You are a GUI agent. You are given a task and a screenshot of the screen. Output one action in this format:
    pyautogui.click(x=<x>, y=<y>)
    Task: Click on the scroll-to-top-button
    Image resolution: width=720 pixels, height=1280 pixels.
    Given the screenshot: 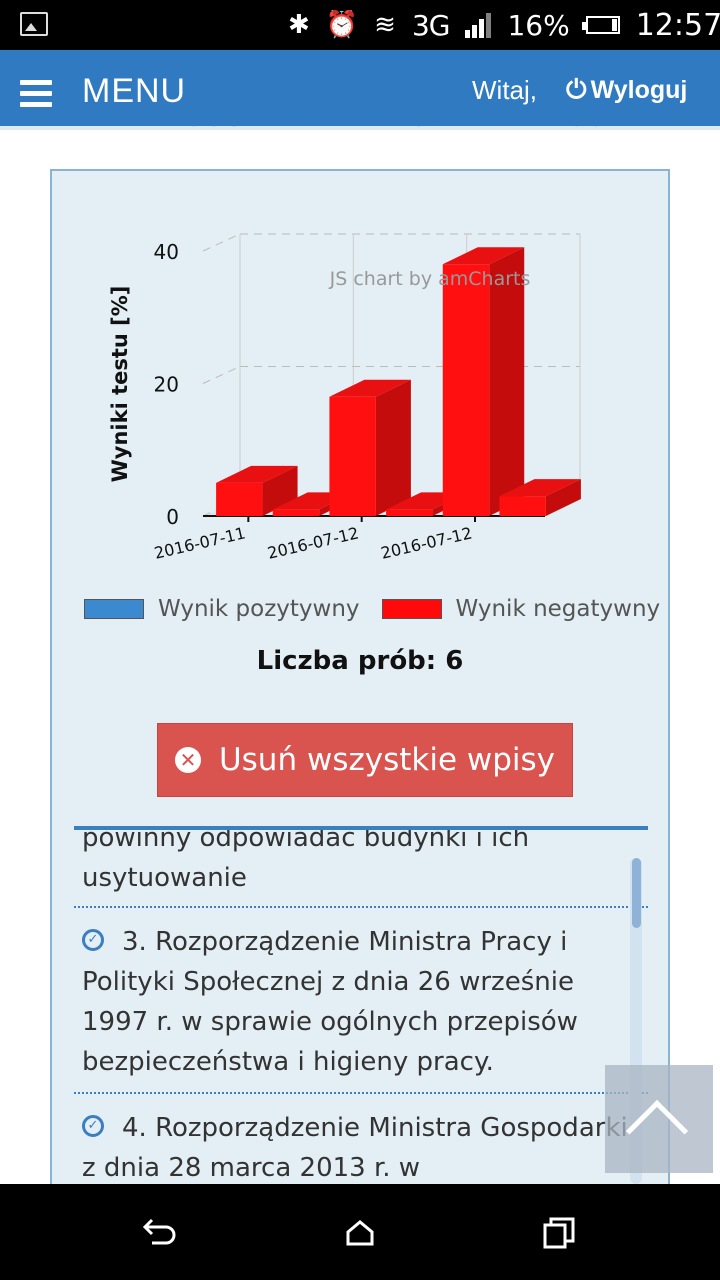 What is the action you would take?
    pyautogui.click(x=659, y=1119)
    